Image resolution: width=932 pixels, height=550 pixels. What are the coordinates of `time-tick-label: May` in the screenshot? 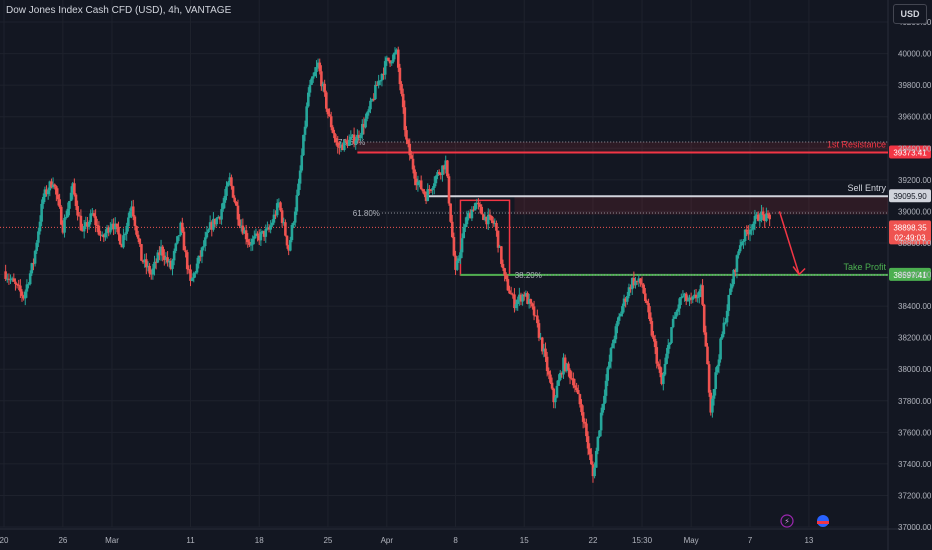 It's located at (691, 540).